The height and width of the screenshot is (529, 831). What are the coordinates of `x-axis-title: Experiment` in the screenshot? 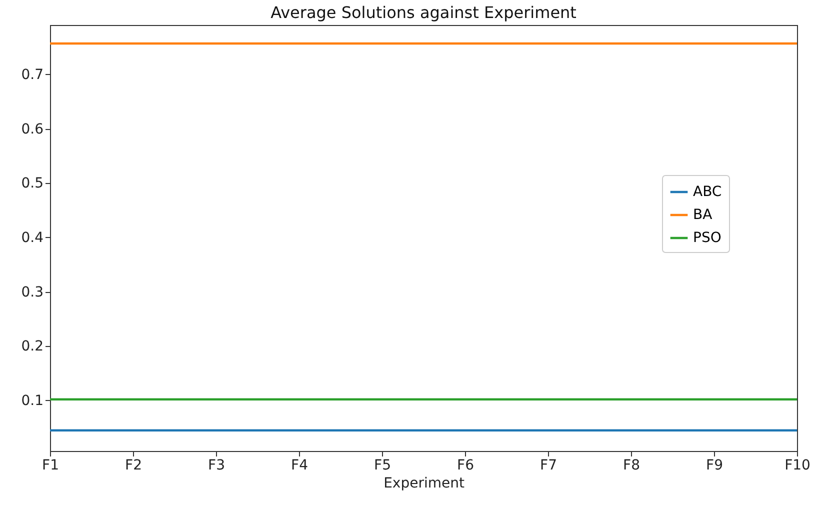 It's located at (424, 484).